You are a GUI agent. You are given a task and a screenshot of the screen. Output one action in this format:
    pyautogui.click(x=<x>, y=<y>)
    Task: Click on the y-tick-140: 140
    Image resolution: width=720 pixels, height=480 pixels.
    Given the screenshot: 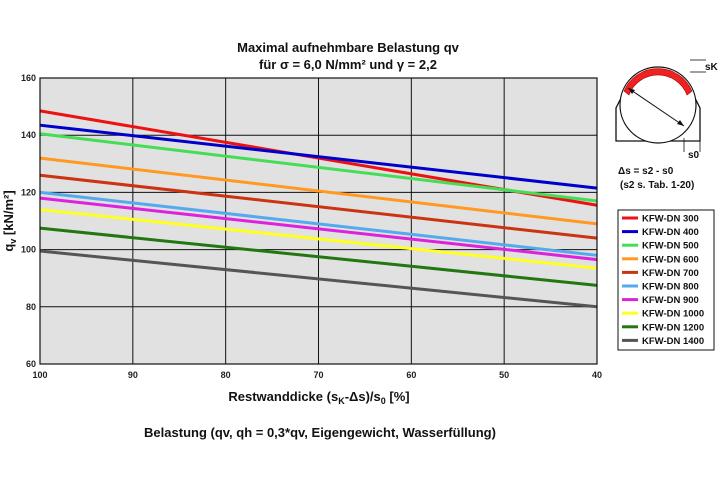 What is the action you would take?
    pyautogui.click(x=28, y=135)
    